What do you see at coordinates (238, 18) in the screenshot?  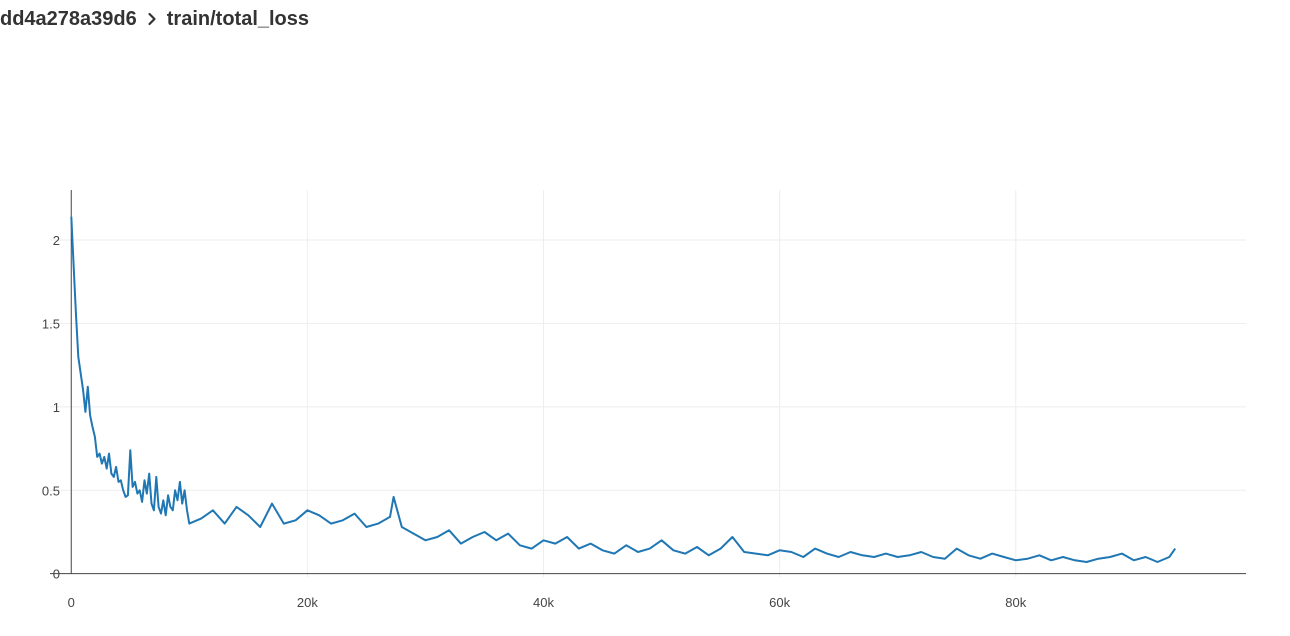 I see `page-title: train/total_loss` at bounding box center [238, 18].